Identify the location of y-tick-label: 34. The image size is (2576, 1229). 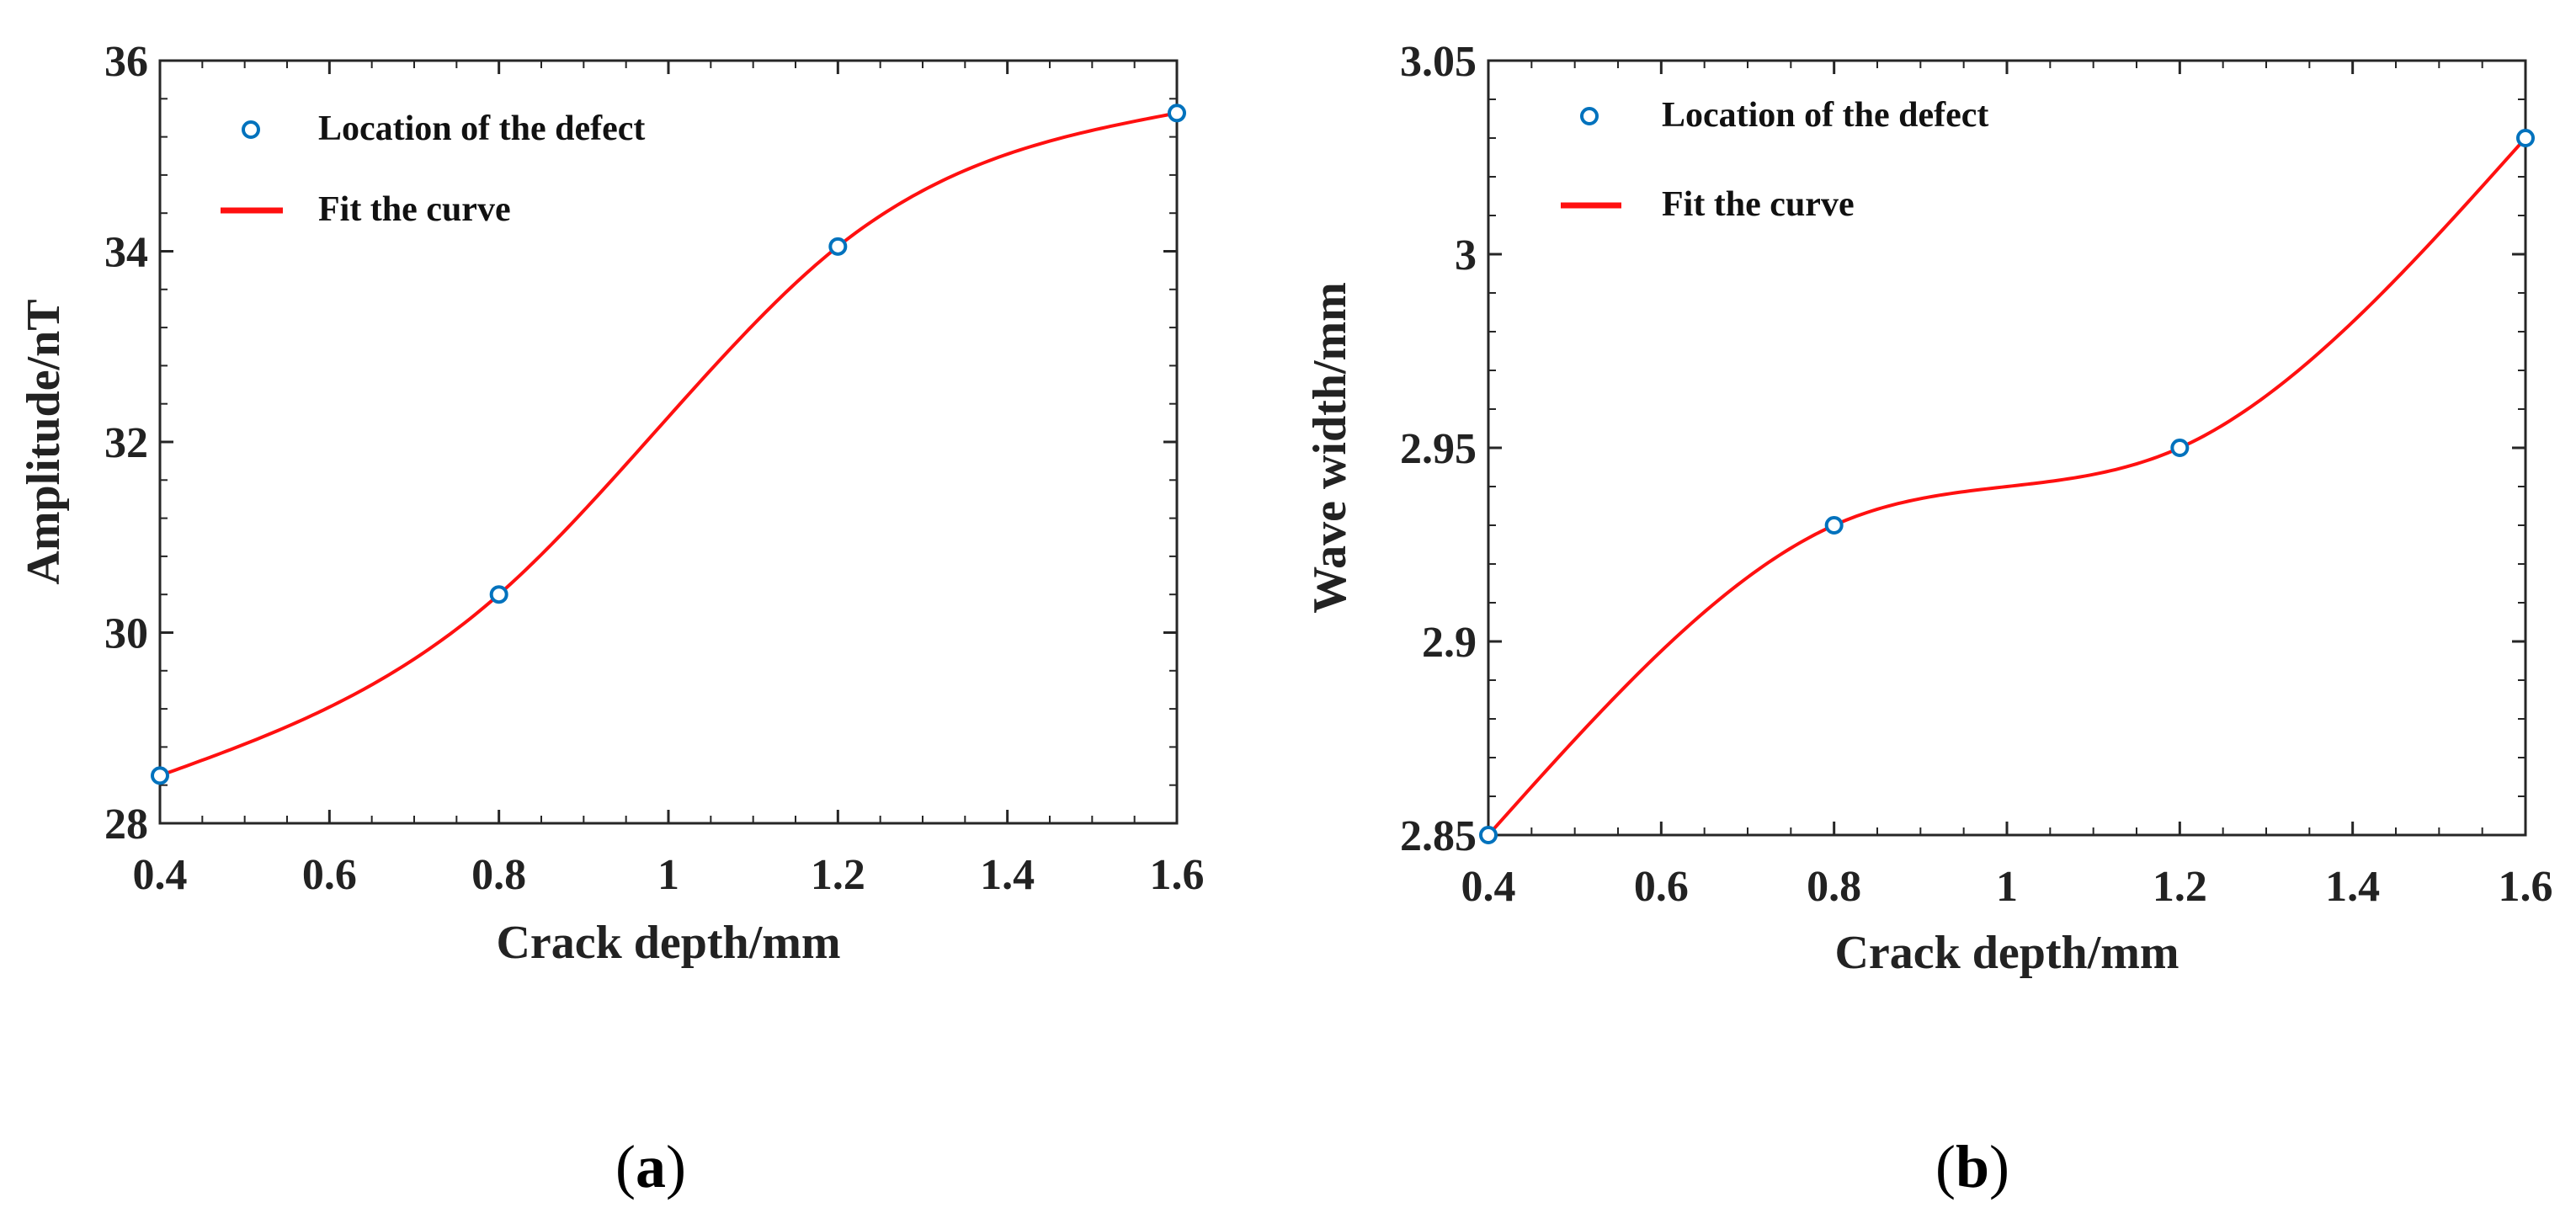
(126, 253).